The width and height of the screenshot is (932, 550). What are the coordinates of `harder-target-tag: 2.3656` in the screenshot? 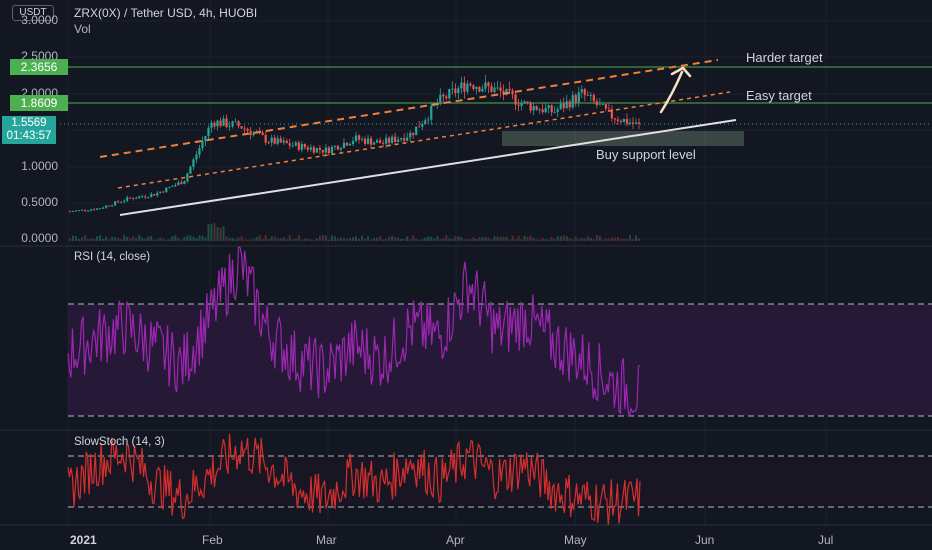 It's located at (39, 67).